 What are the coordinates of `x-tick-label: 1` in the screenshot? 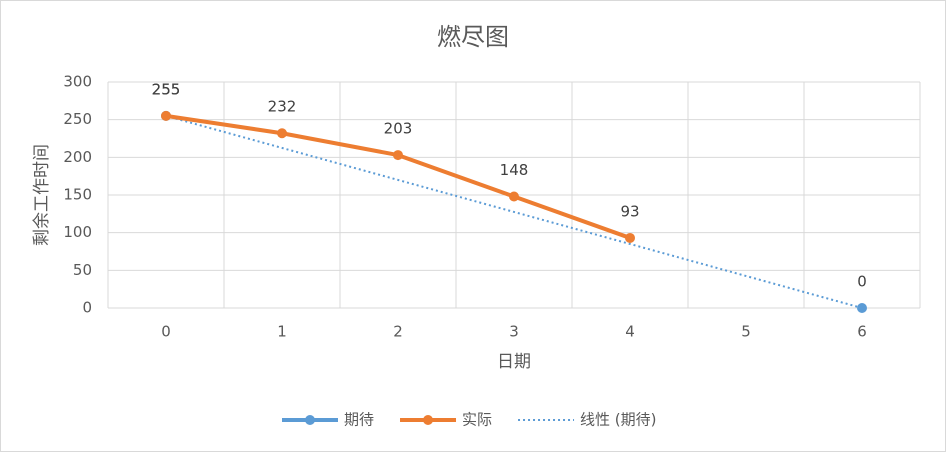 It's located at (282, 332).